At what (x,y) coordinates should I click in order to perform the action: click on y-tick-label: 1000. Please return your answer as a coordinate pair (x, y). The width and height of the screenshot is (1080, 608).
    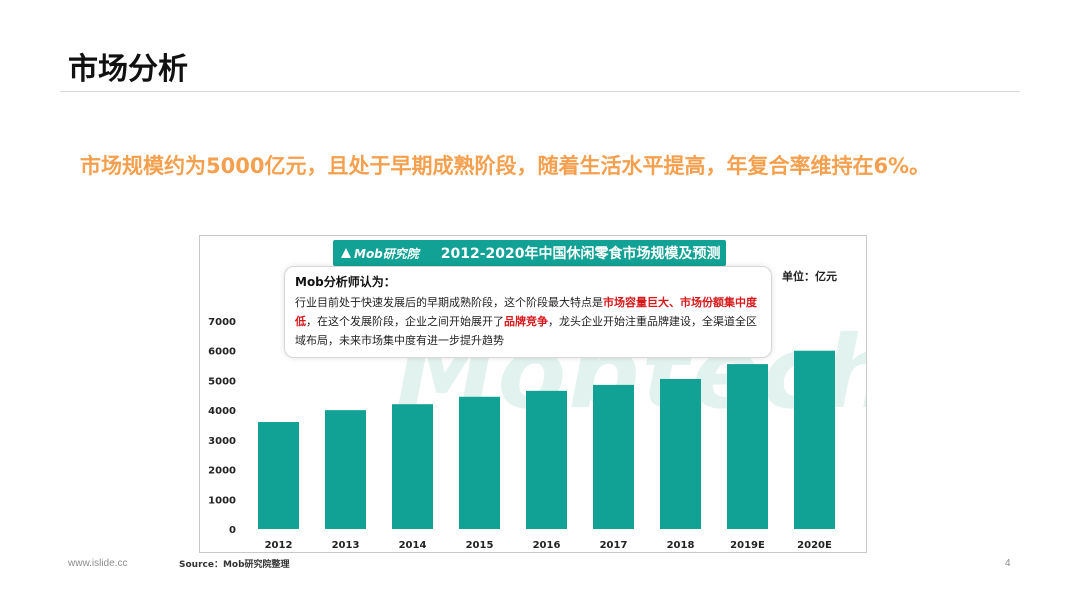
    Looking at the image, I should click on (222, 500).